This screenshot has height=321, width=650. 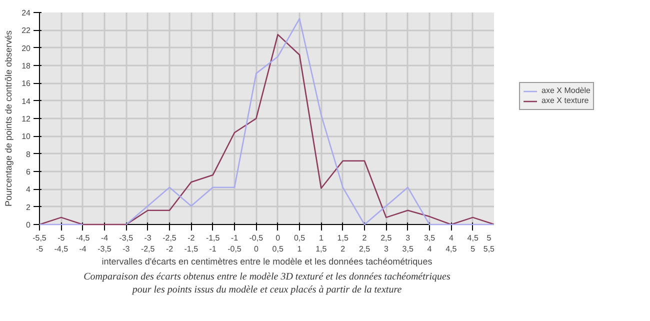 I want to click on x-tick-label: -1 -0,5, so click(x=235, y=244).